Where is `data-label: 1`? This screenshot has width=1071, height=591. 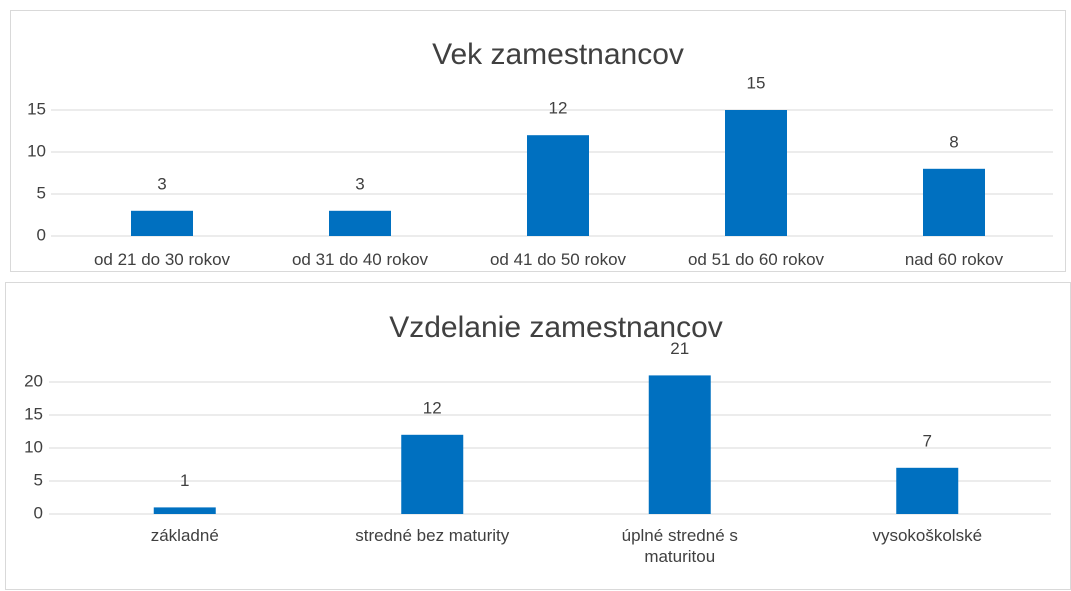
data-label: 1 is located at coordinates (184, 480).